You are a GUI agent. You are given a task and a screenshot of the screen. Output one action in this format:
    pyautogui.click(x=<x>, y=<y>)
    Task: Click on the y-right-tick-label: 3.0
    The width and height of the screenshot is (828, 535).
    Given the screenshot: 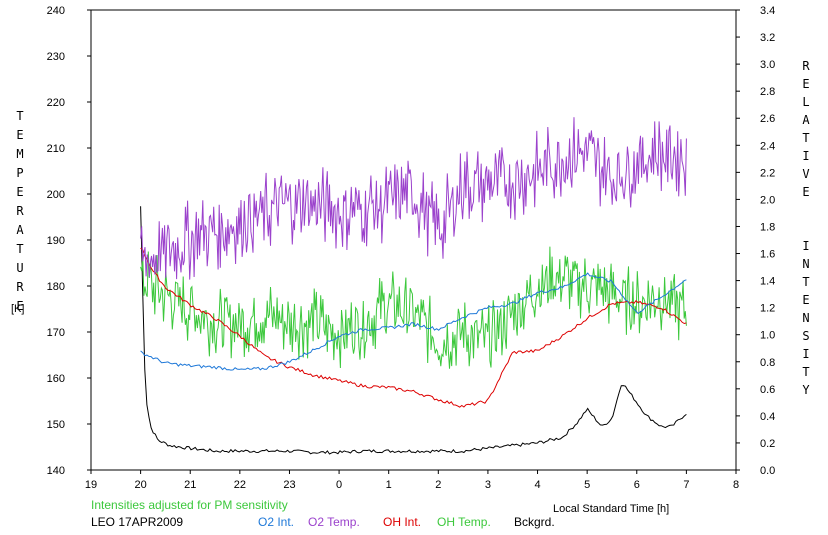 What is the action you would take?
    pyautogui.click(x=767, y=65)
    